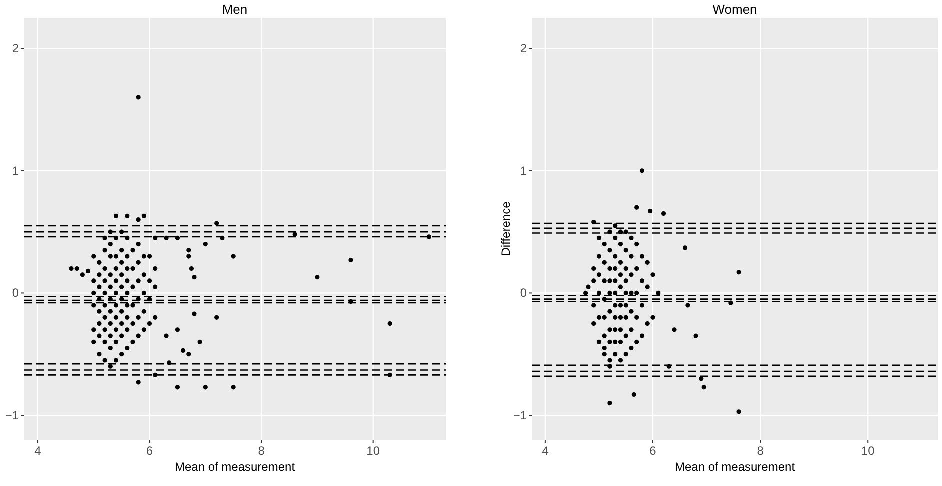 The height and width of the screenshot is (486, 942). Describe the element at coordinates (735, 9) in the screenshot. I see `chart-title: Women` at that location.